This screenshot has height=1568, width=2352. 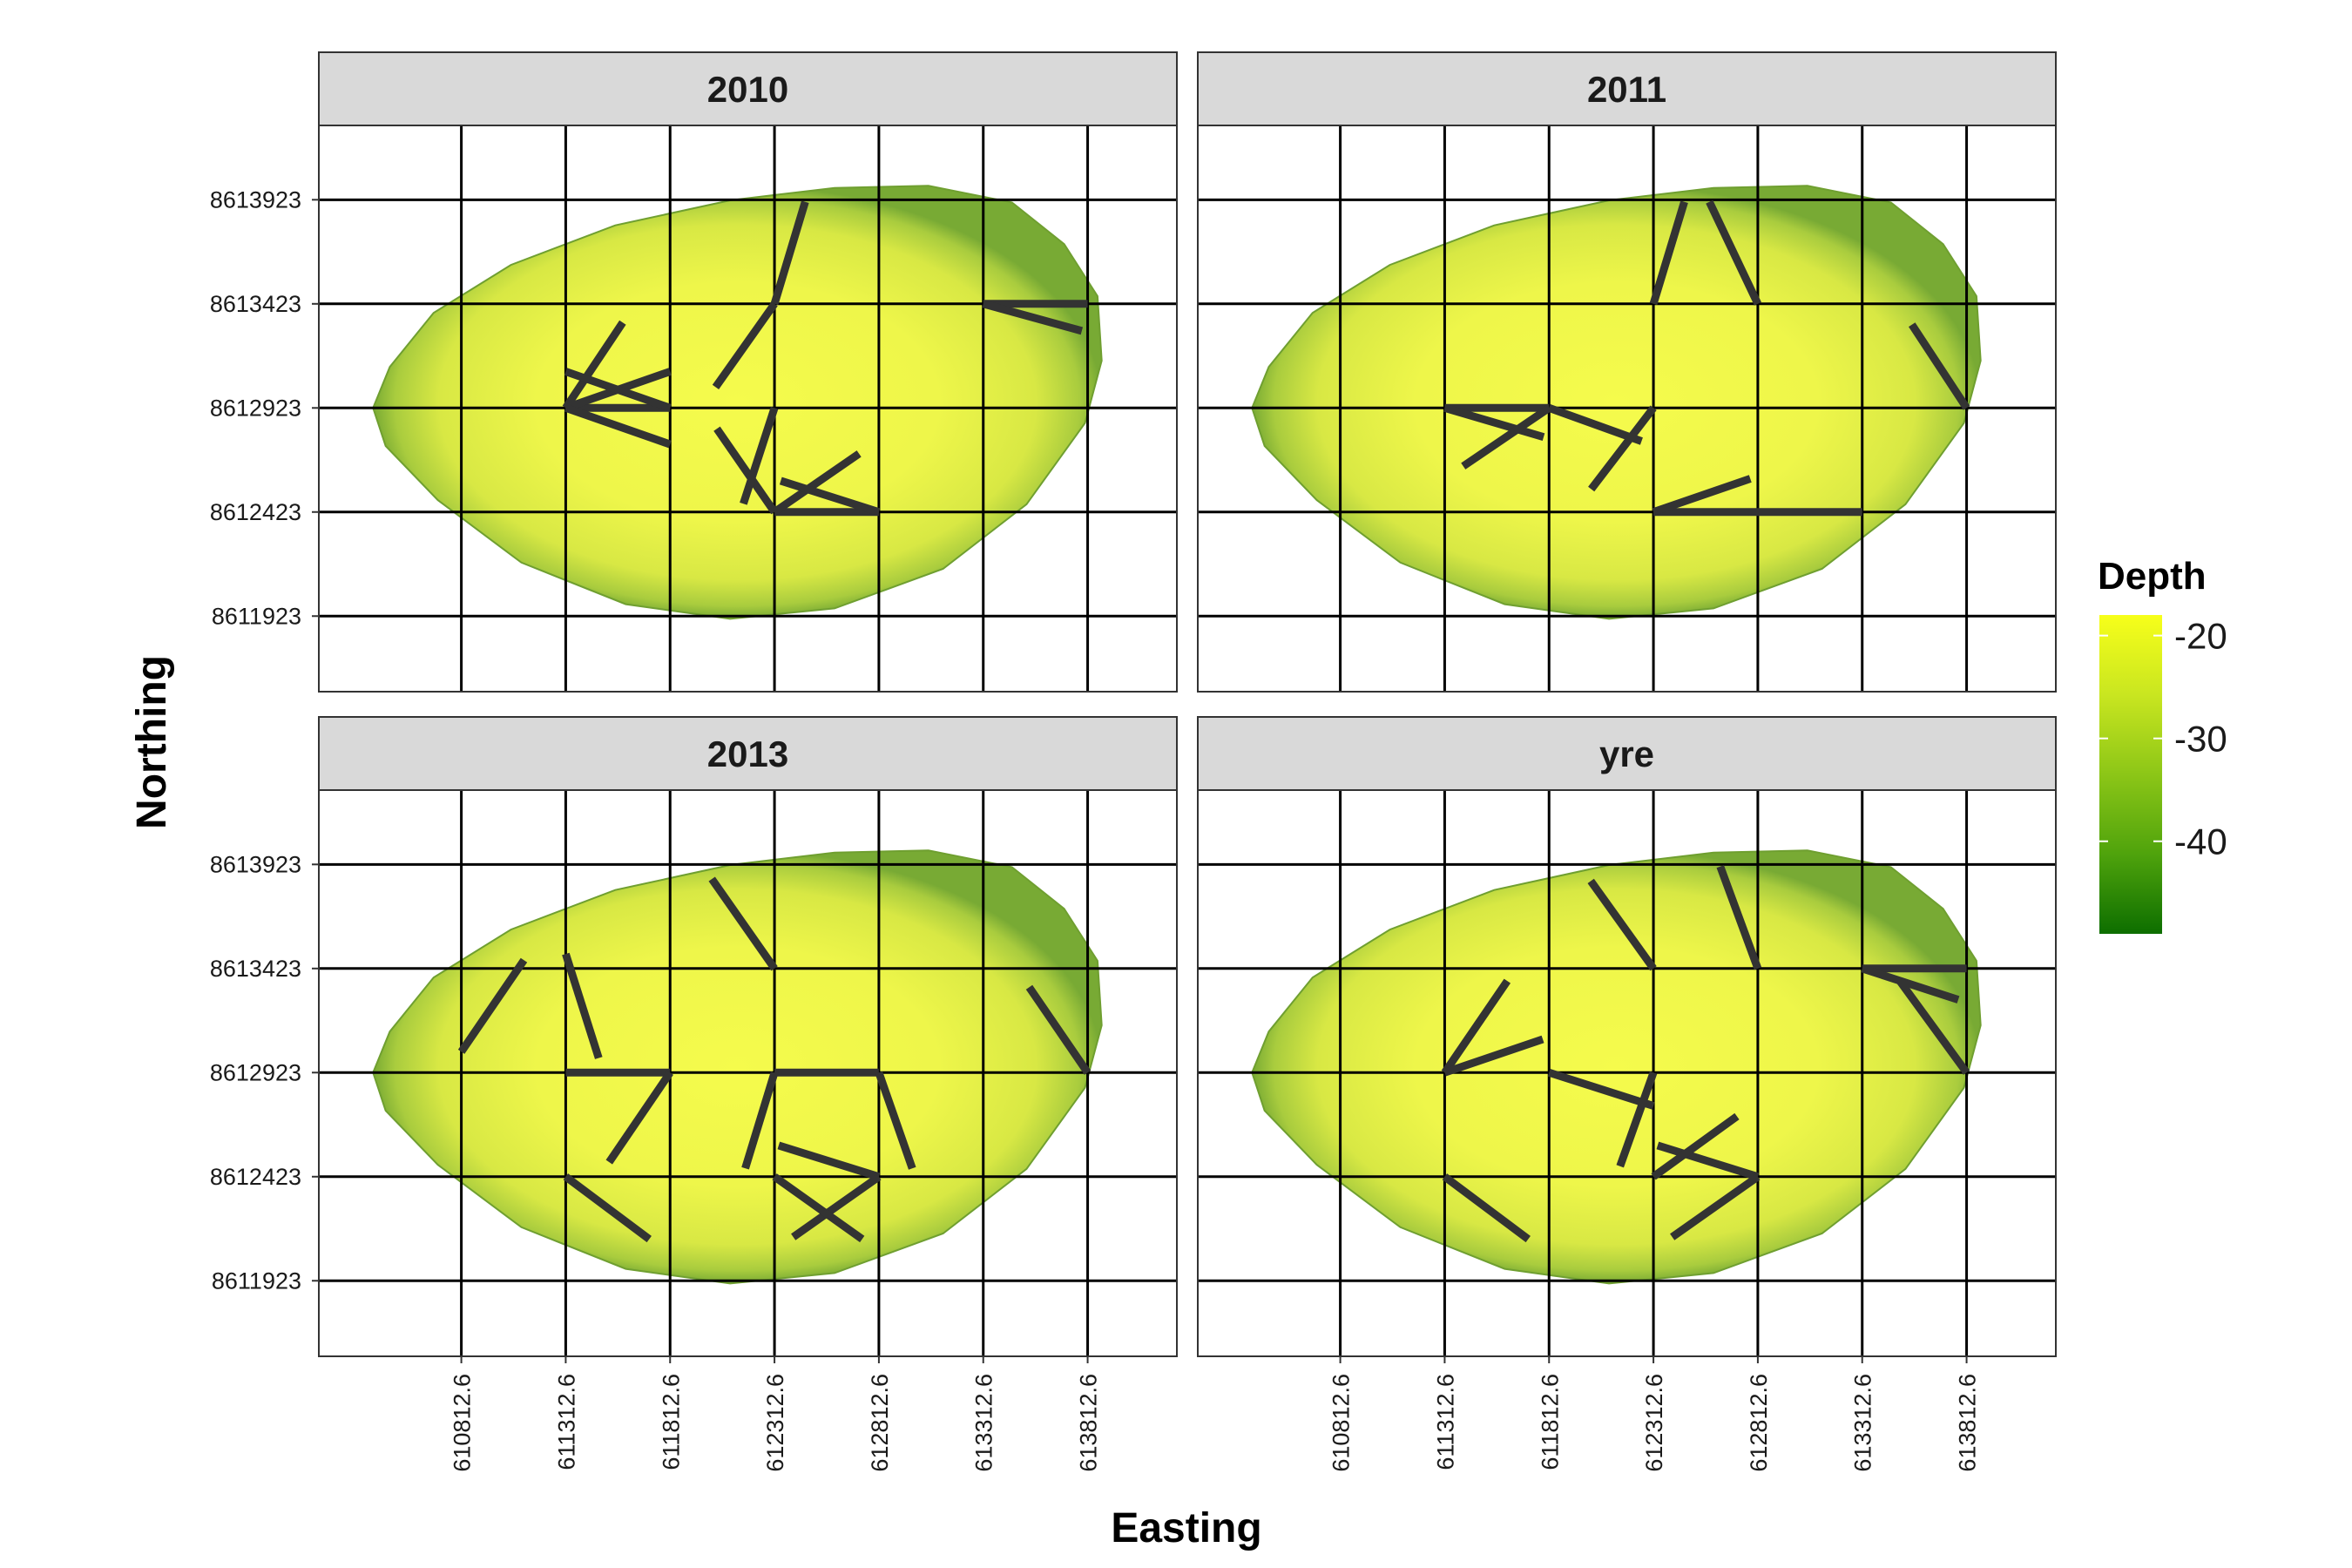 I want to click on x-axis-title: Easting, so click(x=1186, y=1528).